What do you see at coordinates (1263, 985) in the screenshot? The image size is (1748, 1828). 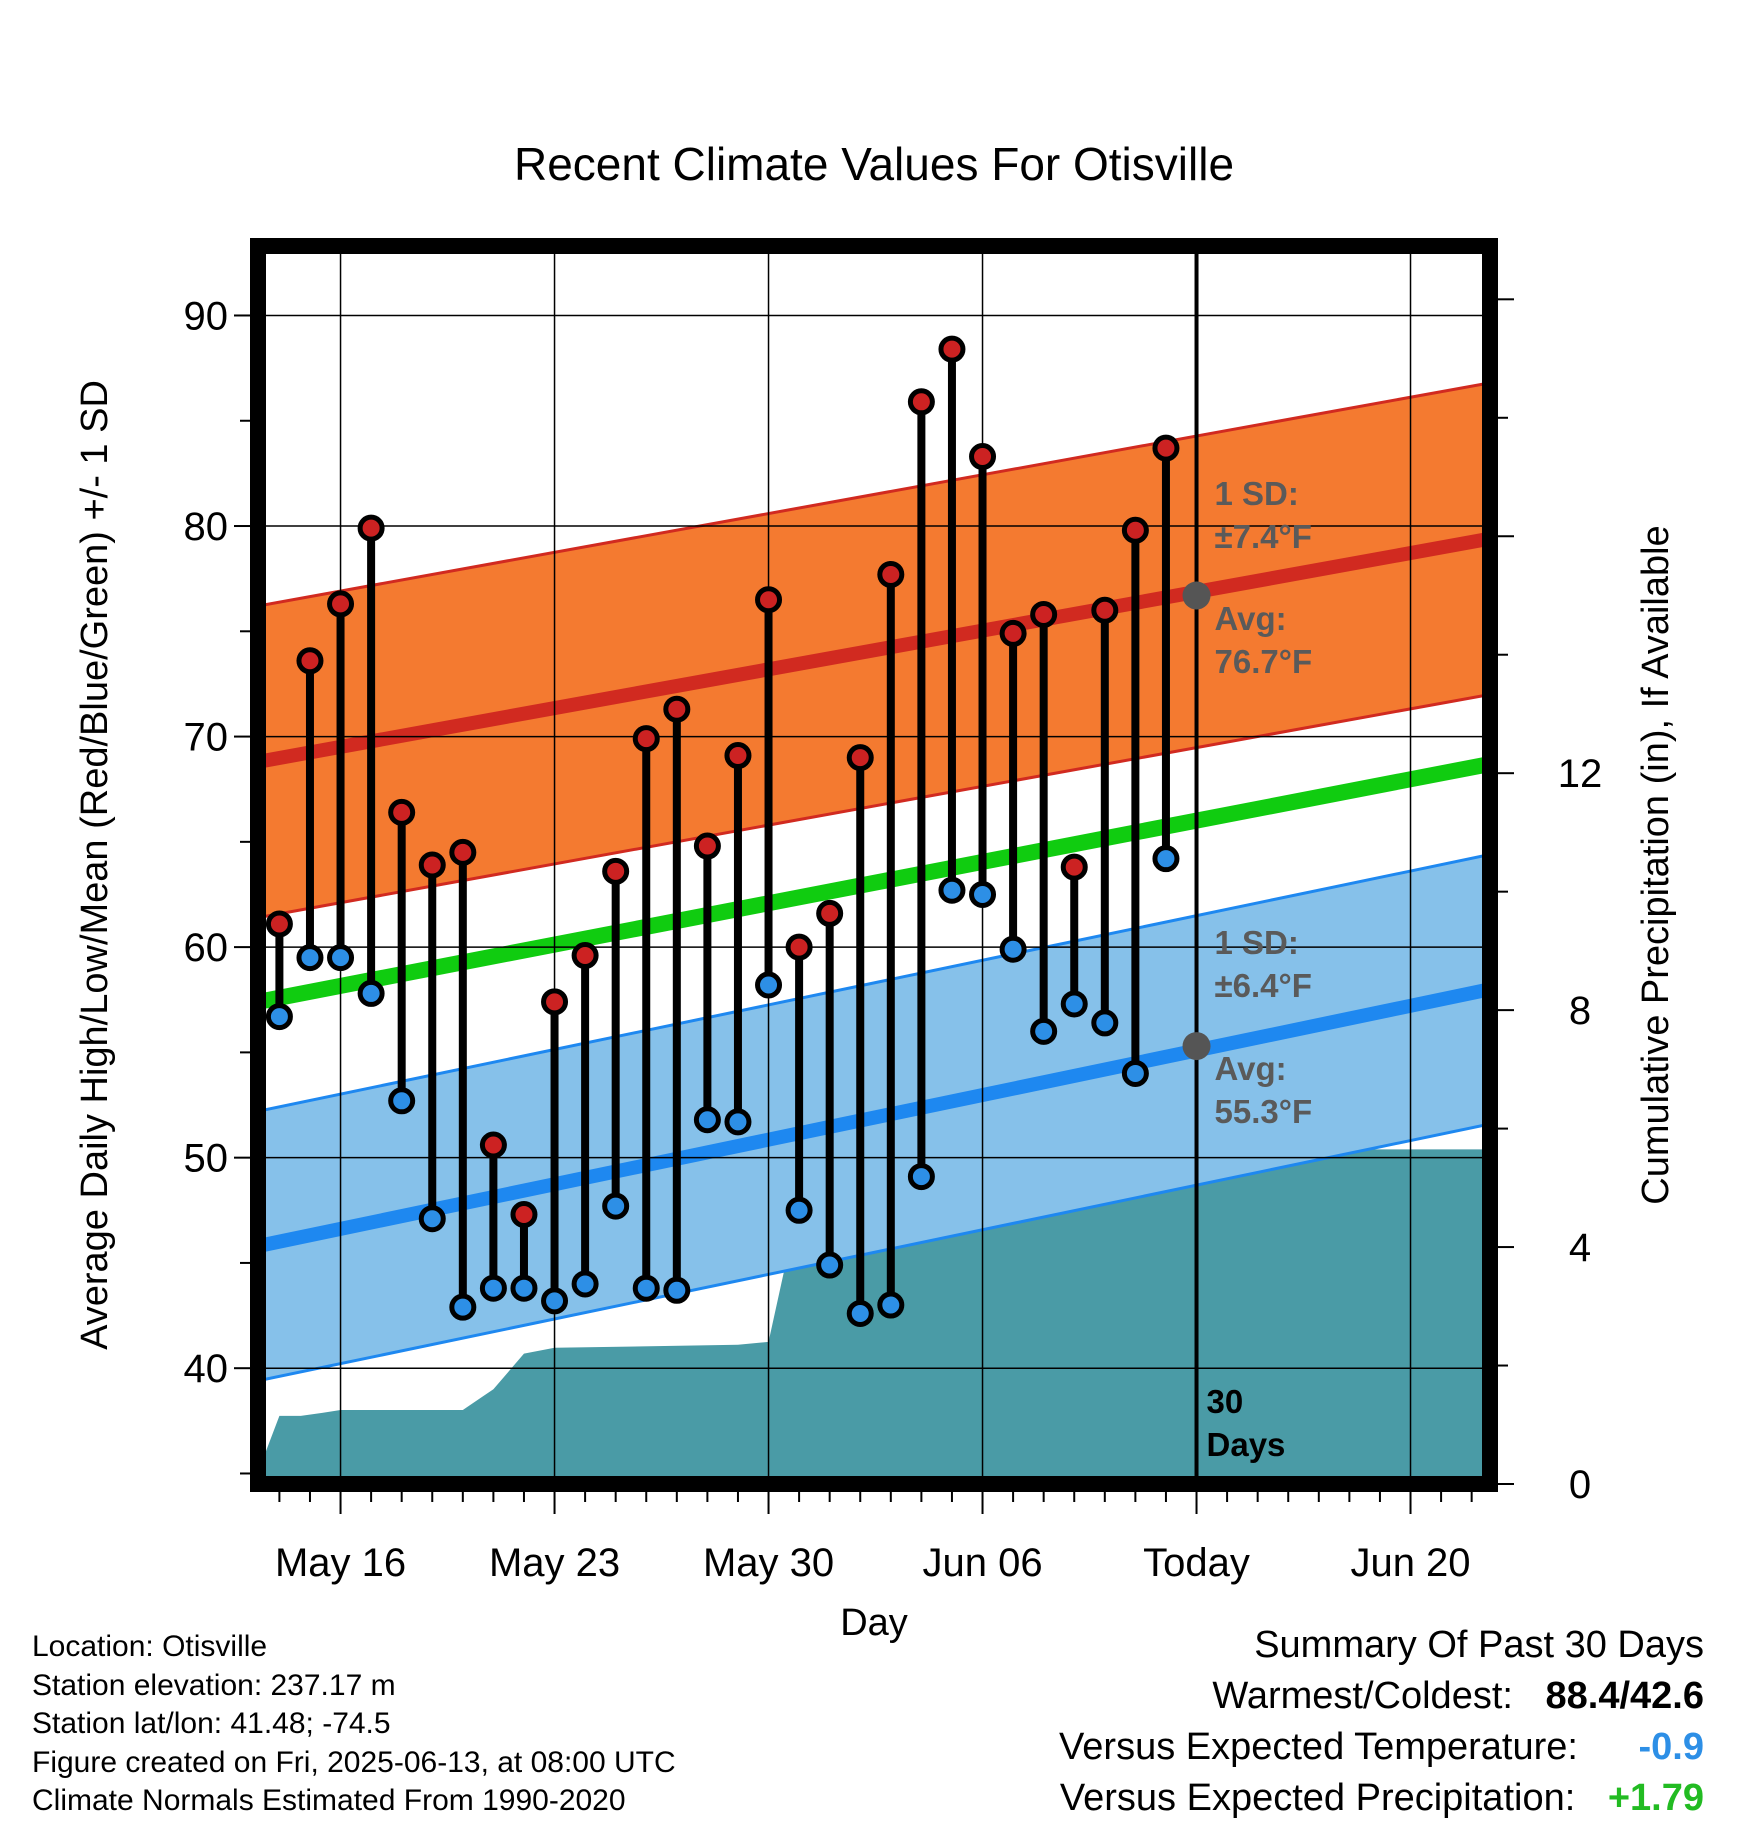 I see `low-sd-value: ±6.4°F` at bounding box center [1263, 985].